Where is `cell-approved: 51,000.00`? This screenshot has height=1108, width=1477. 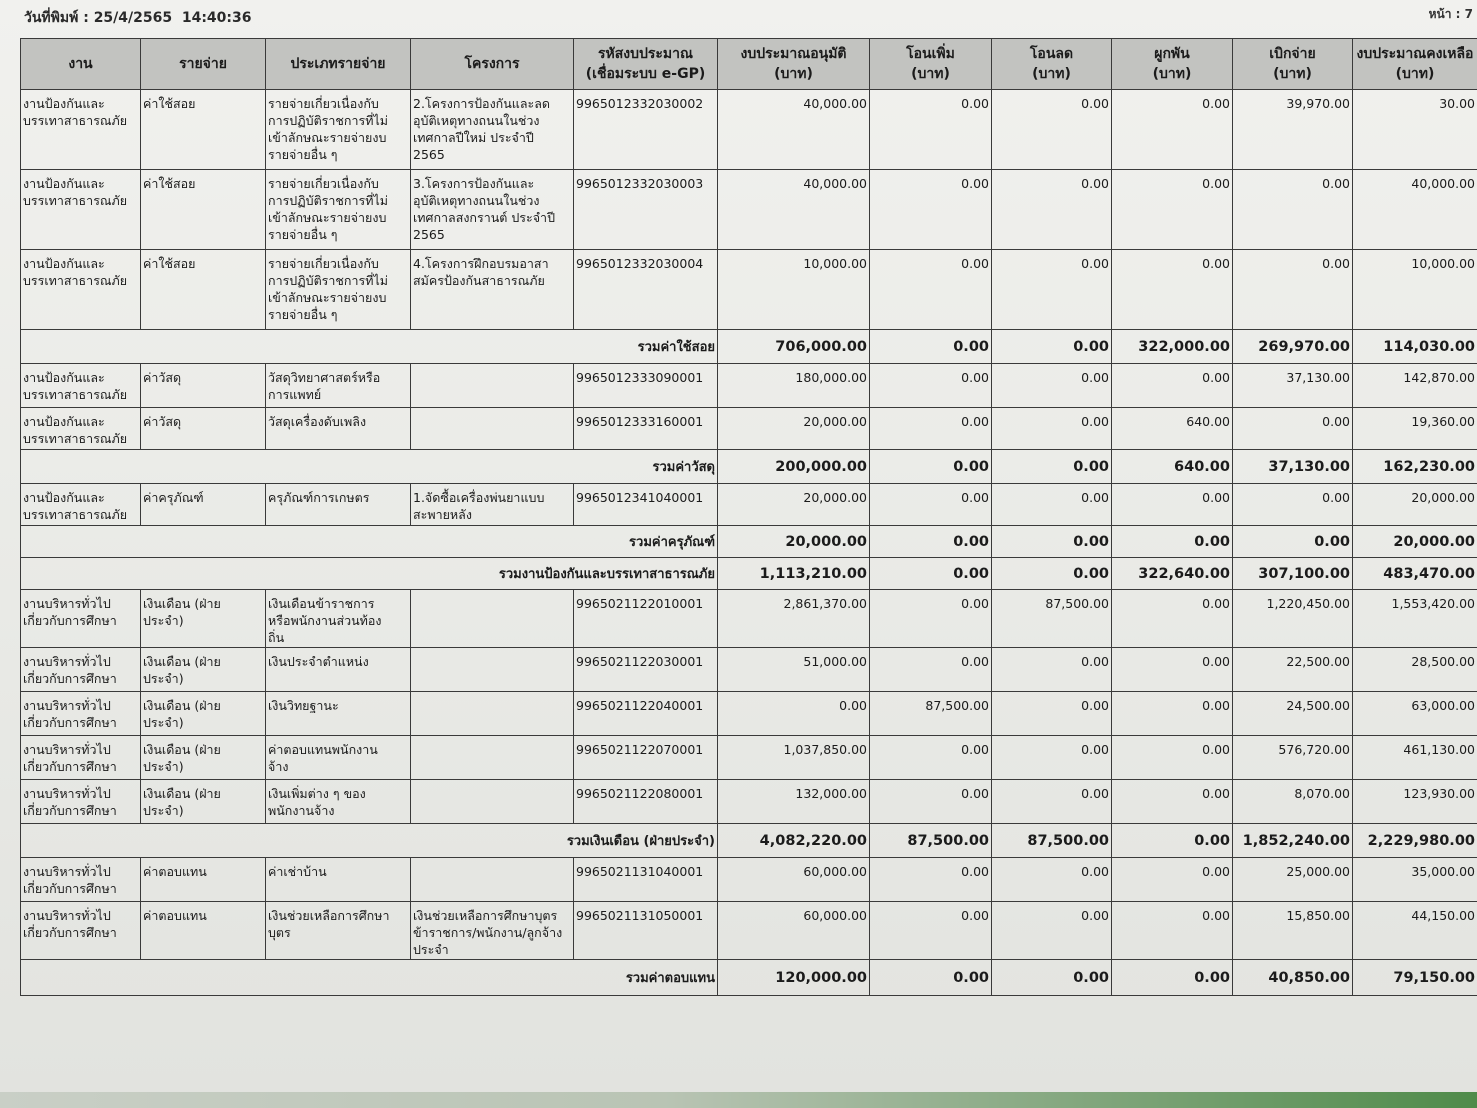
cell-approved: 51,000.00 is located at coordinates (793, 669).